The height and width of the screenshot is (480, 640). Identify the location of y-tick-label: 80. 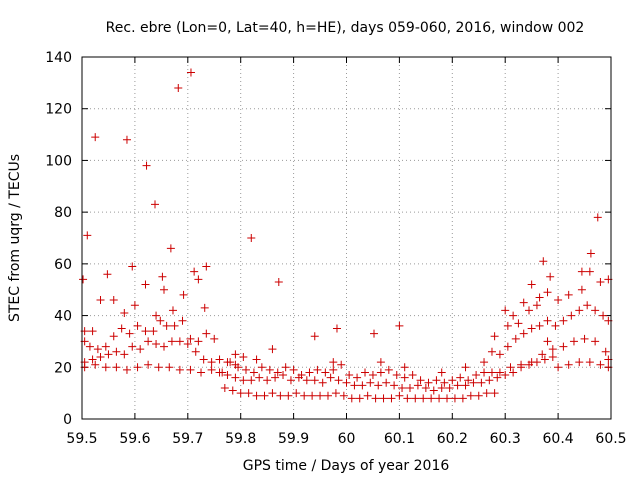
(63, 213).